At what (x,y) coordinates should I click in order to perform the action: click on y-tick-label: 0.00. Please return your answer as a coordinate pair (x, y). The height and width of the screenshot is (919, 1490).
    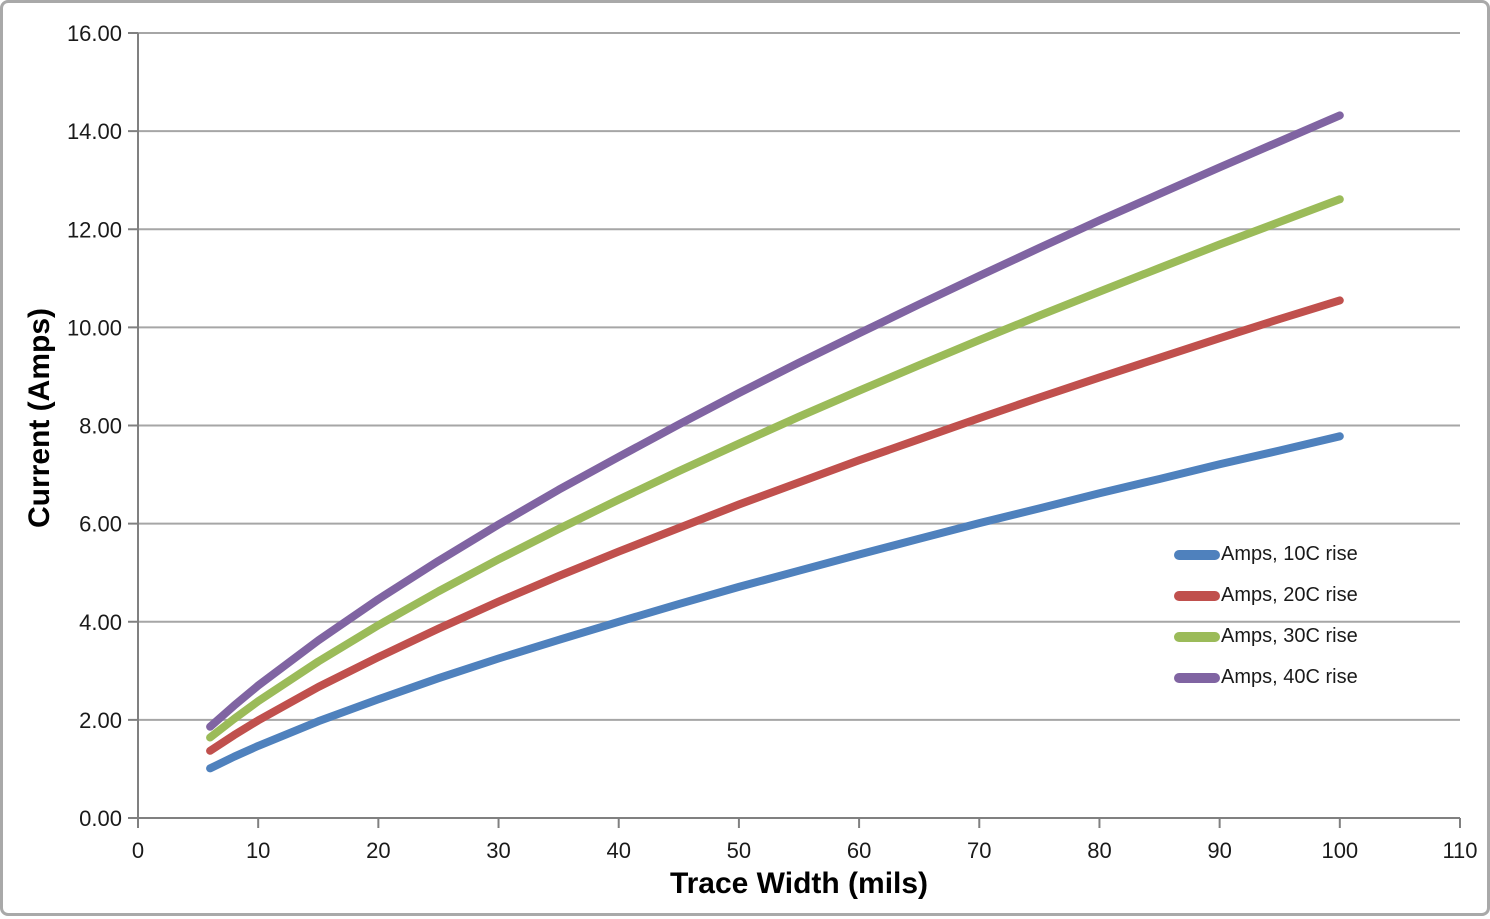
    Looking at the image, I should click on (100, 818).